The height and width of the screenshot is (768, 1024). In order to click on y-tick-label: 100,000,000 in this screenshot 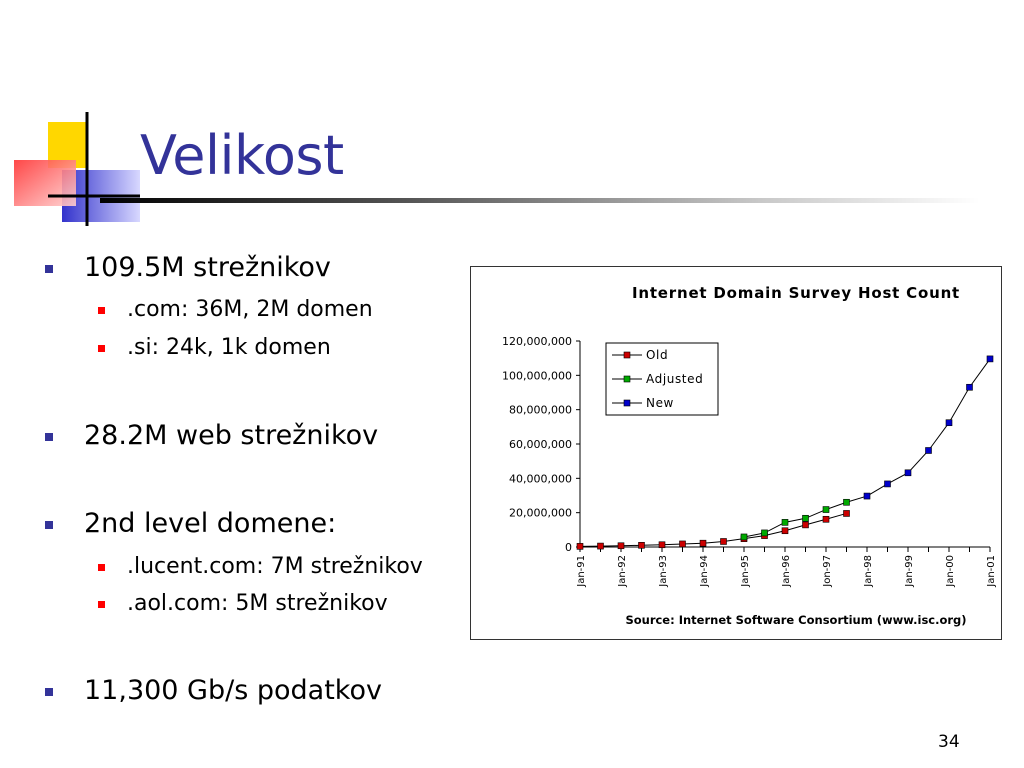, I will do `click(537, 375)`.